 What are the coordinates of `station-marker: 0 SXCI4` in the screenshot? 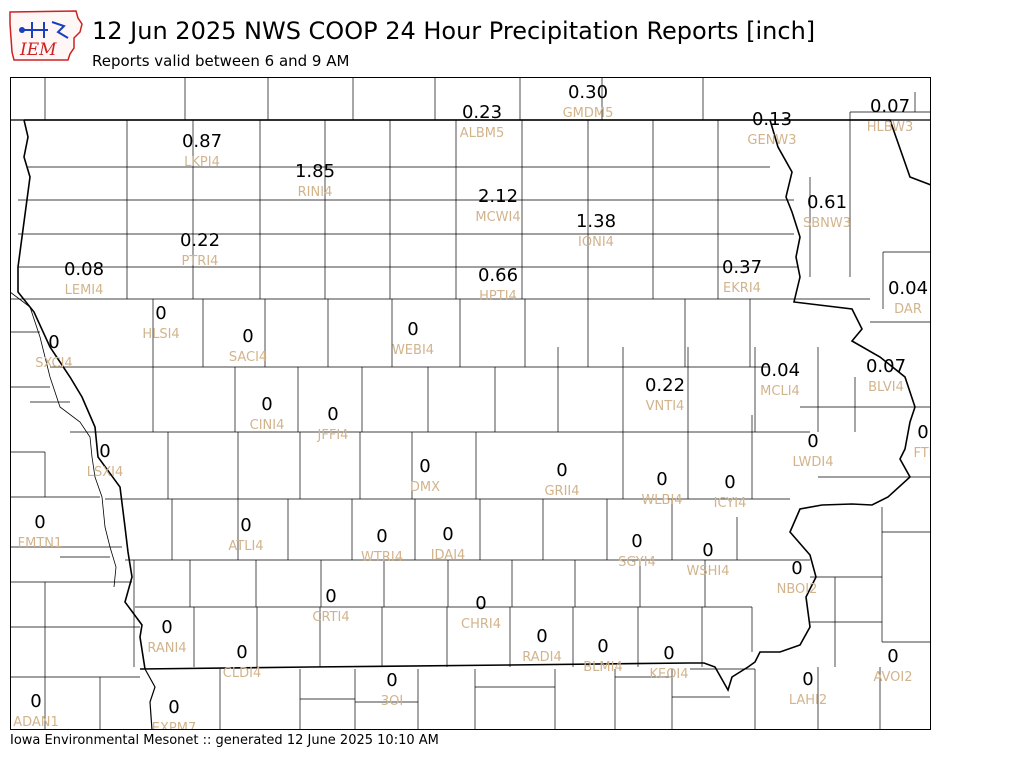 It's located at (53, 351).